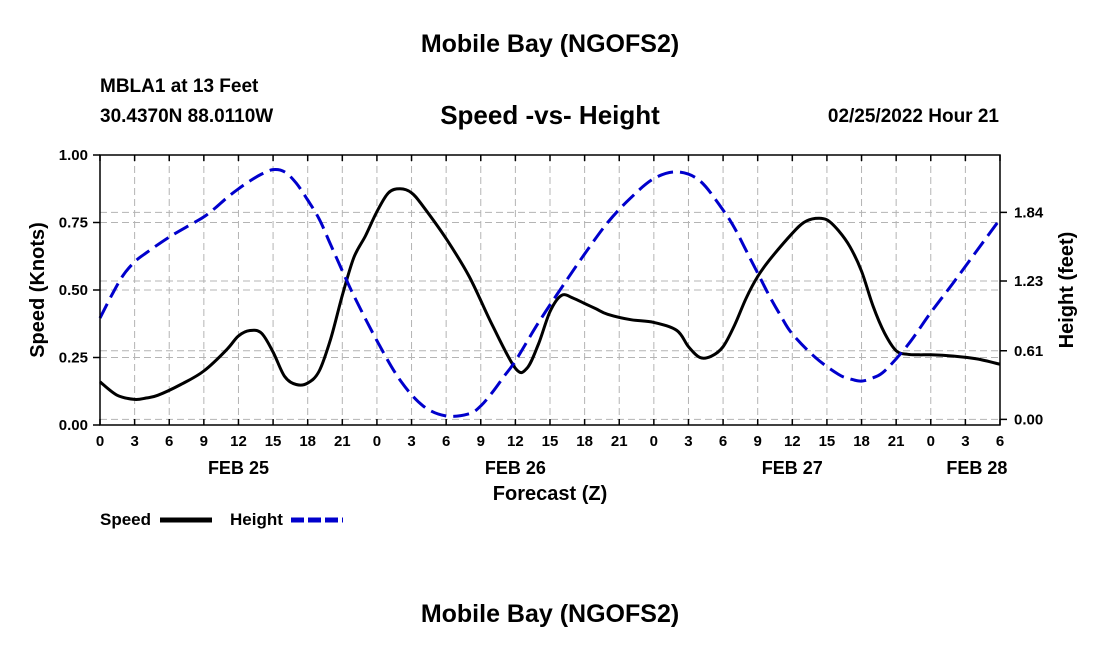 The height and width of the screenshot is (650, 1100). I want to click on x-date-label: FEB 25, so click(238, 468).